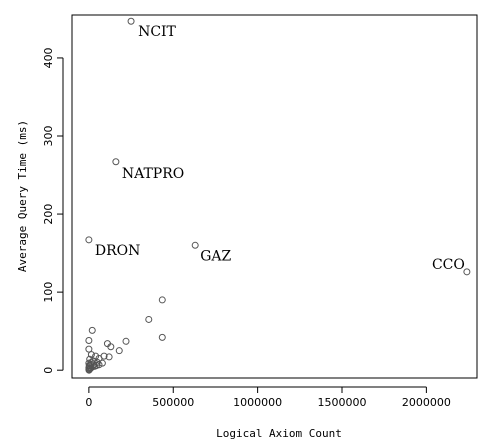 This screenshot has width=479, height=444. I want to click on x-tick-label: 1000000, so click(257, 402).